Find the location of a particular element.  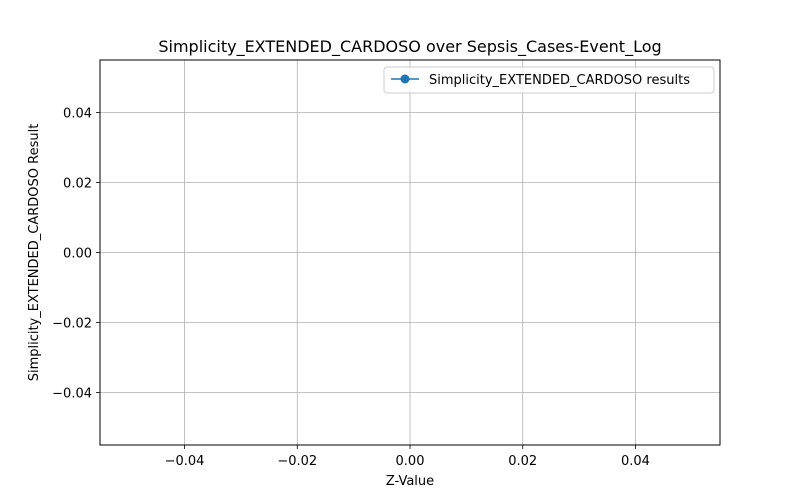

y-tick-label: 0.00 is located at coordinates (77, 254).